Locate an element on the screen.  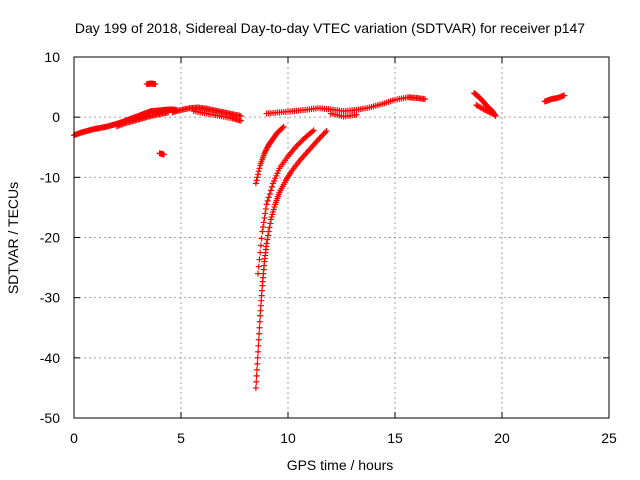
y-tick-label: -50 is located at coordinates (50, 418).